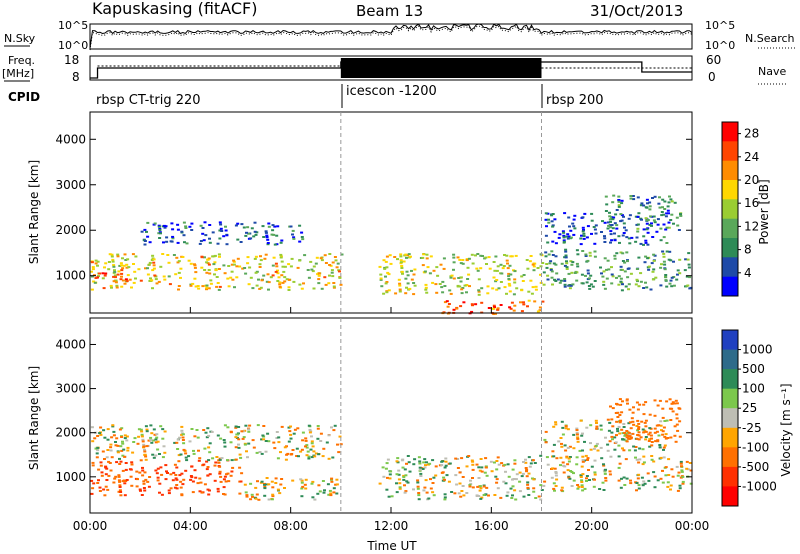  Describe the element at coordinates (70, 185) in the screenshot. I see `y-tick-label: 3000` at that location.